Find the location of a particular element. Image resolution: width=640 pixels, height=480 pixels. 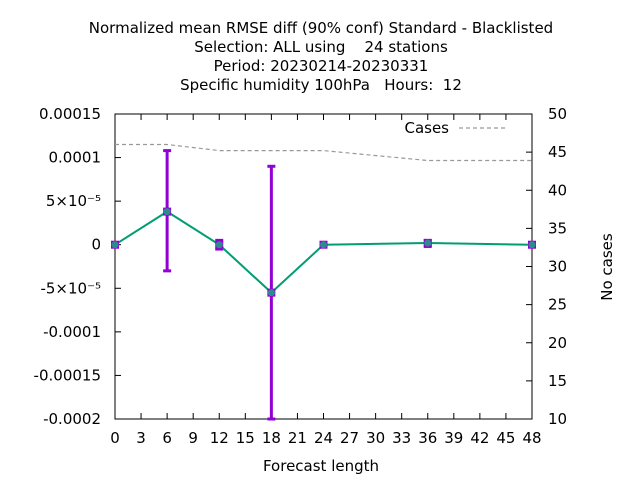

x-tick-label: 9 is located at coordinates (193, 438).